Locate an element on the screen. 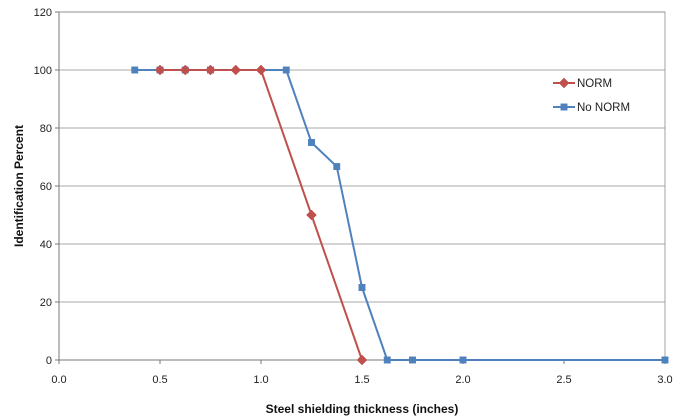 This screenshot has height=419, width=680. legend-item-no-norm: No NORM is located at coordinates (591, 108).